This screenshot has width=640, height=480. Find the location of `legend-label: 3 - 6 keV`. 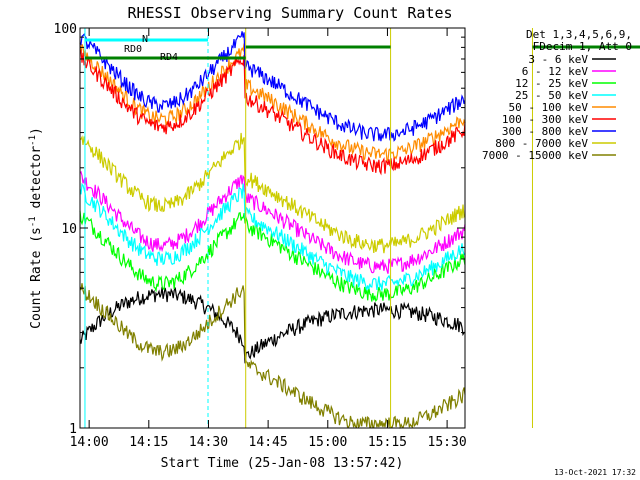

legend-label: 3 - 6 keV is located at coordinates (558, 59).